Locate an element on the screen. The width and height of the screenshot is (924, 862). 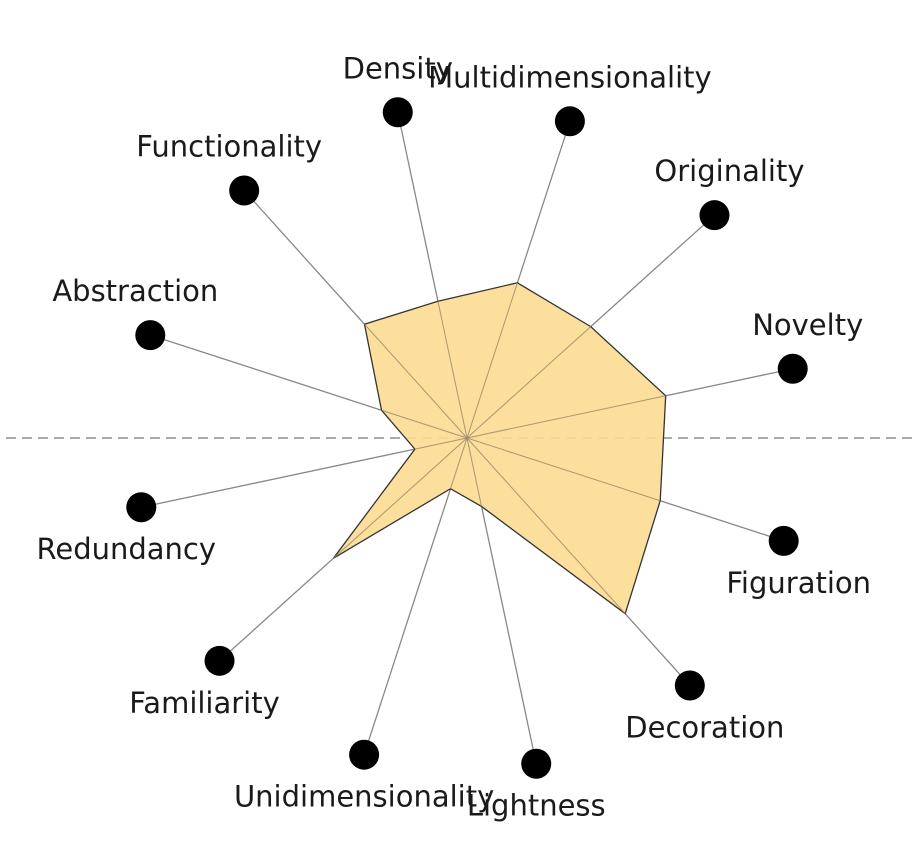
marker-figuration is located at coordinates (783, 540).